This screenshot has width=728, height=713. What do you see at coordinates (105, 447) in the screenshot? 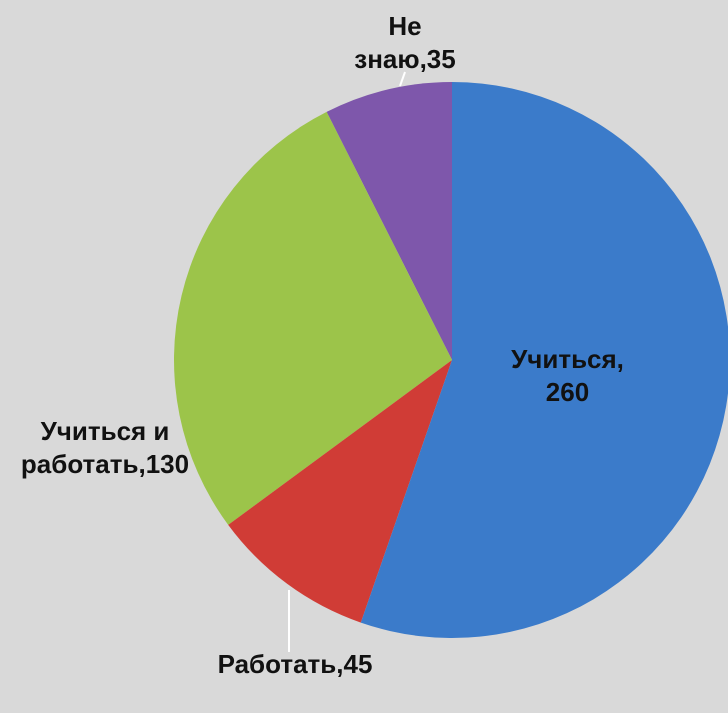
I see `data-label: Учиться и работать,130` at bounding box center [105, 447].